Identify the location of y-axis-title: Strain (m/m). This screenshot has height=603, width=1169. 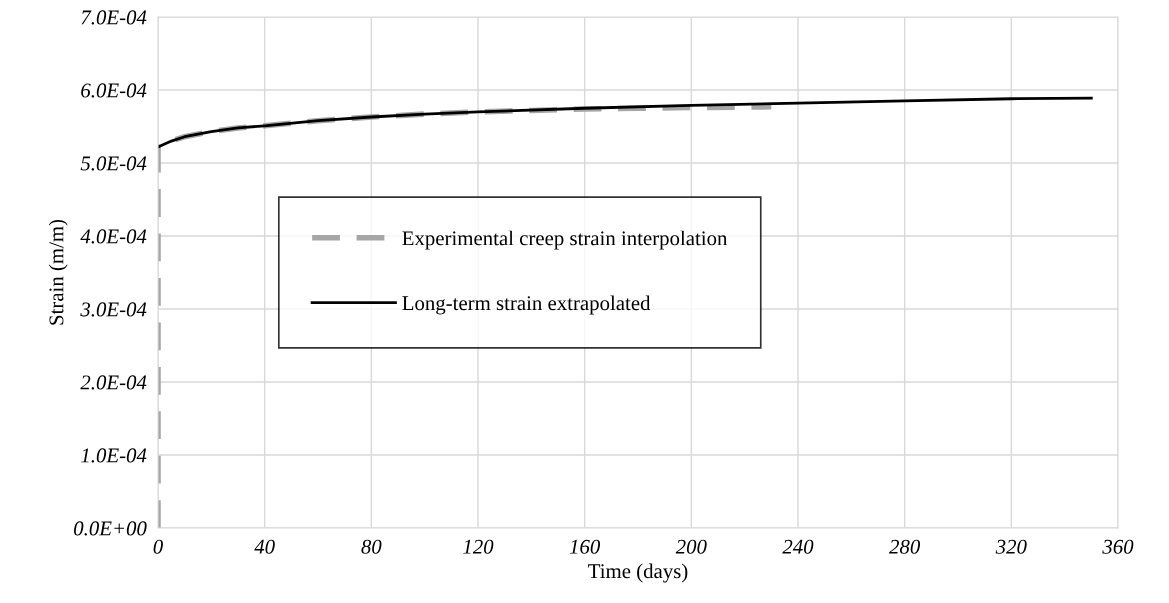
(58, 272).